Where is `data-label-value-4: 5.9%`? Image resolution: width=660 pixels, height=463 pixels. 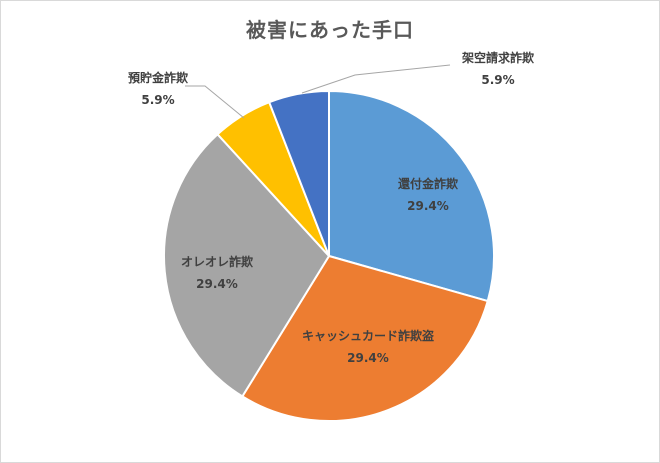 data-label-value-4: 5.9% is located at coordinates (497, 80).